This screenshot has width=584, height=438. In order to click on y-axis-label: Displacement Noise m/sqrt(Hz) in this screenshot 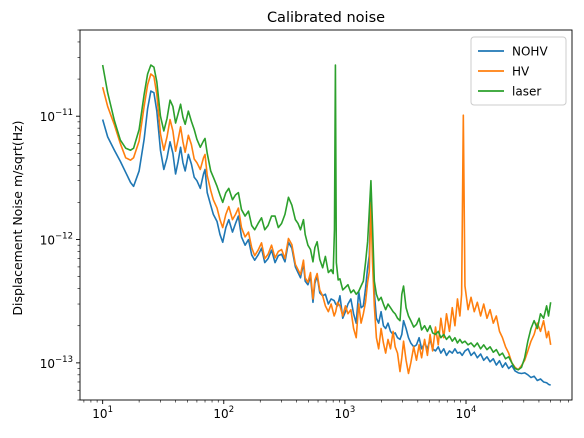, I will do `click(17, 217)`.